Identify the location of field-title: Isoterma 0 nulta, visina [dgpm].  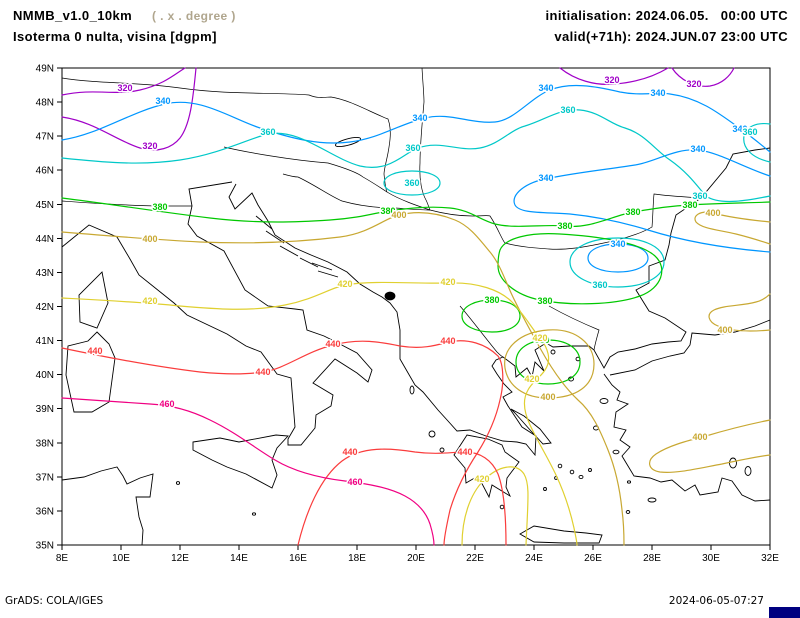
(115, 36).